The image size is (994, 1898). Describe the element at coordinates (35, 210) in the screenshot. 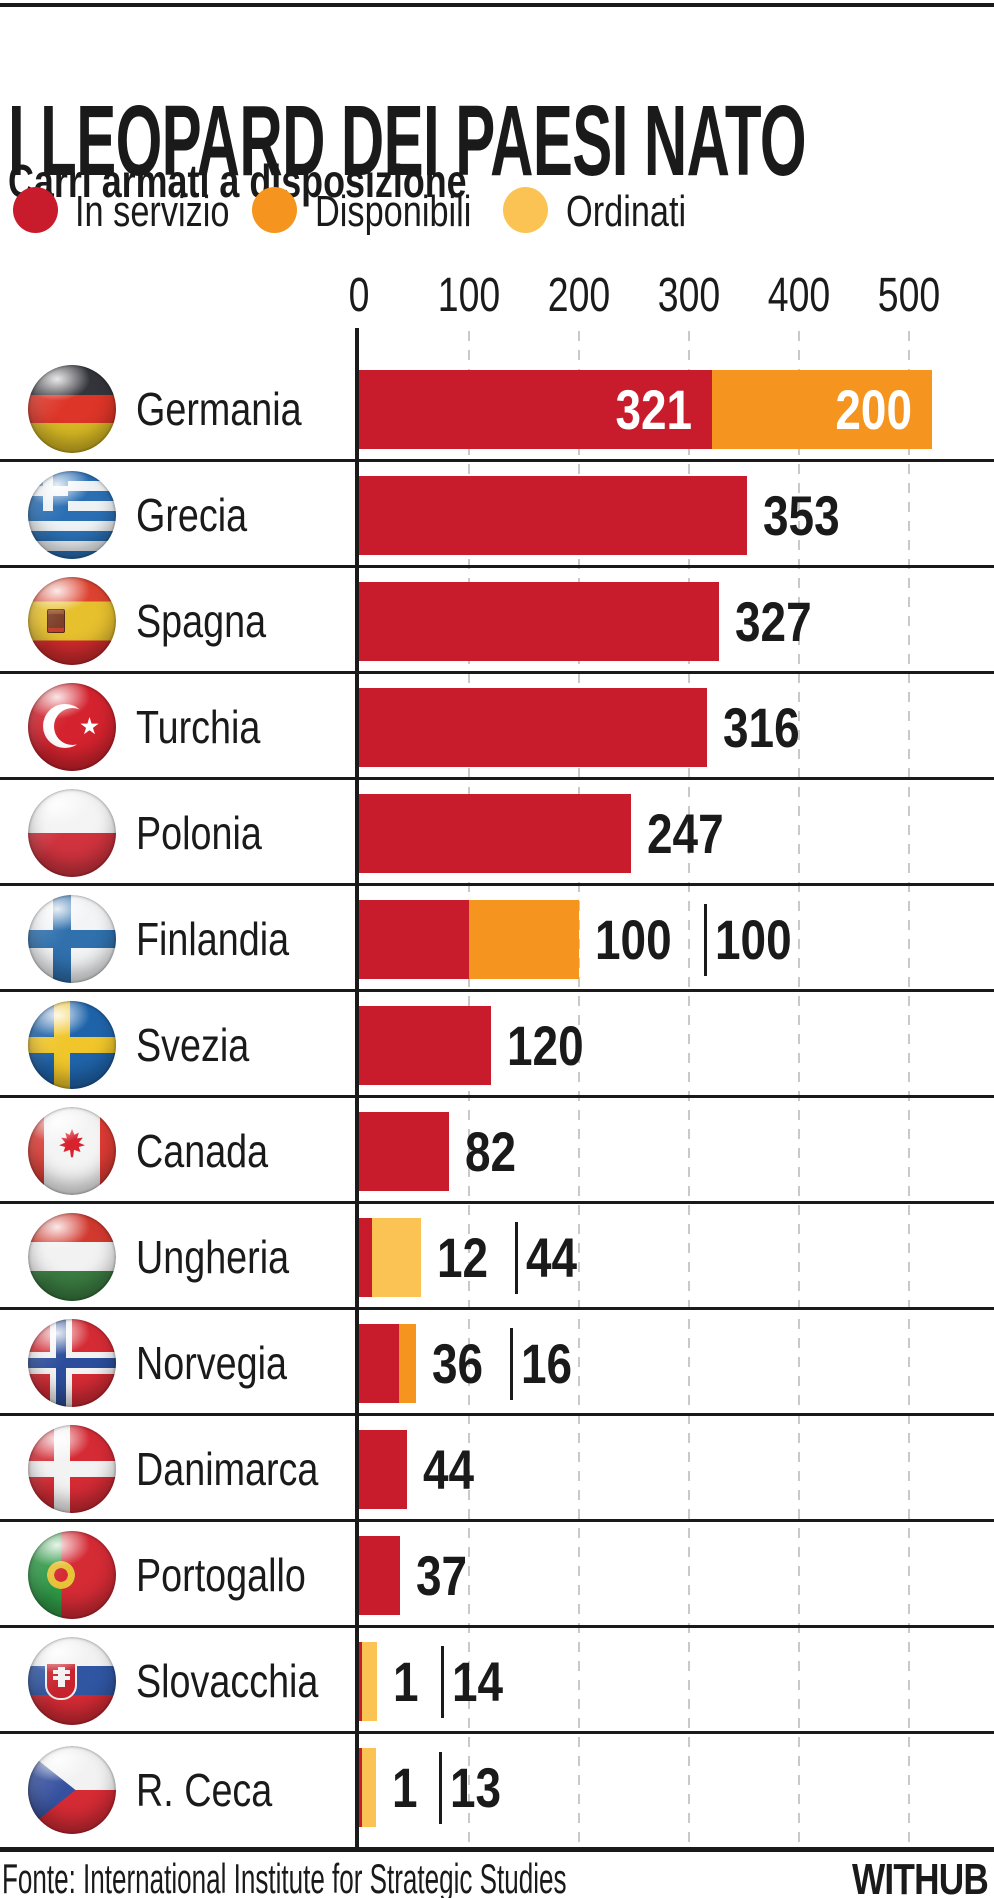

I see `servizio-legend-dot-icon` at that location.